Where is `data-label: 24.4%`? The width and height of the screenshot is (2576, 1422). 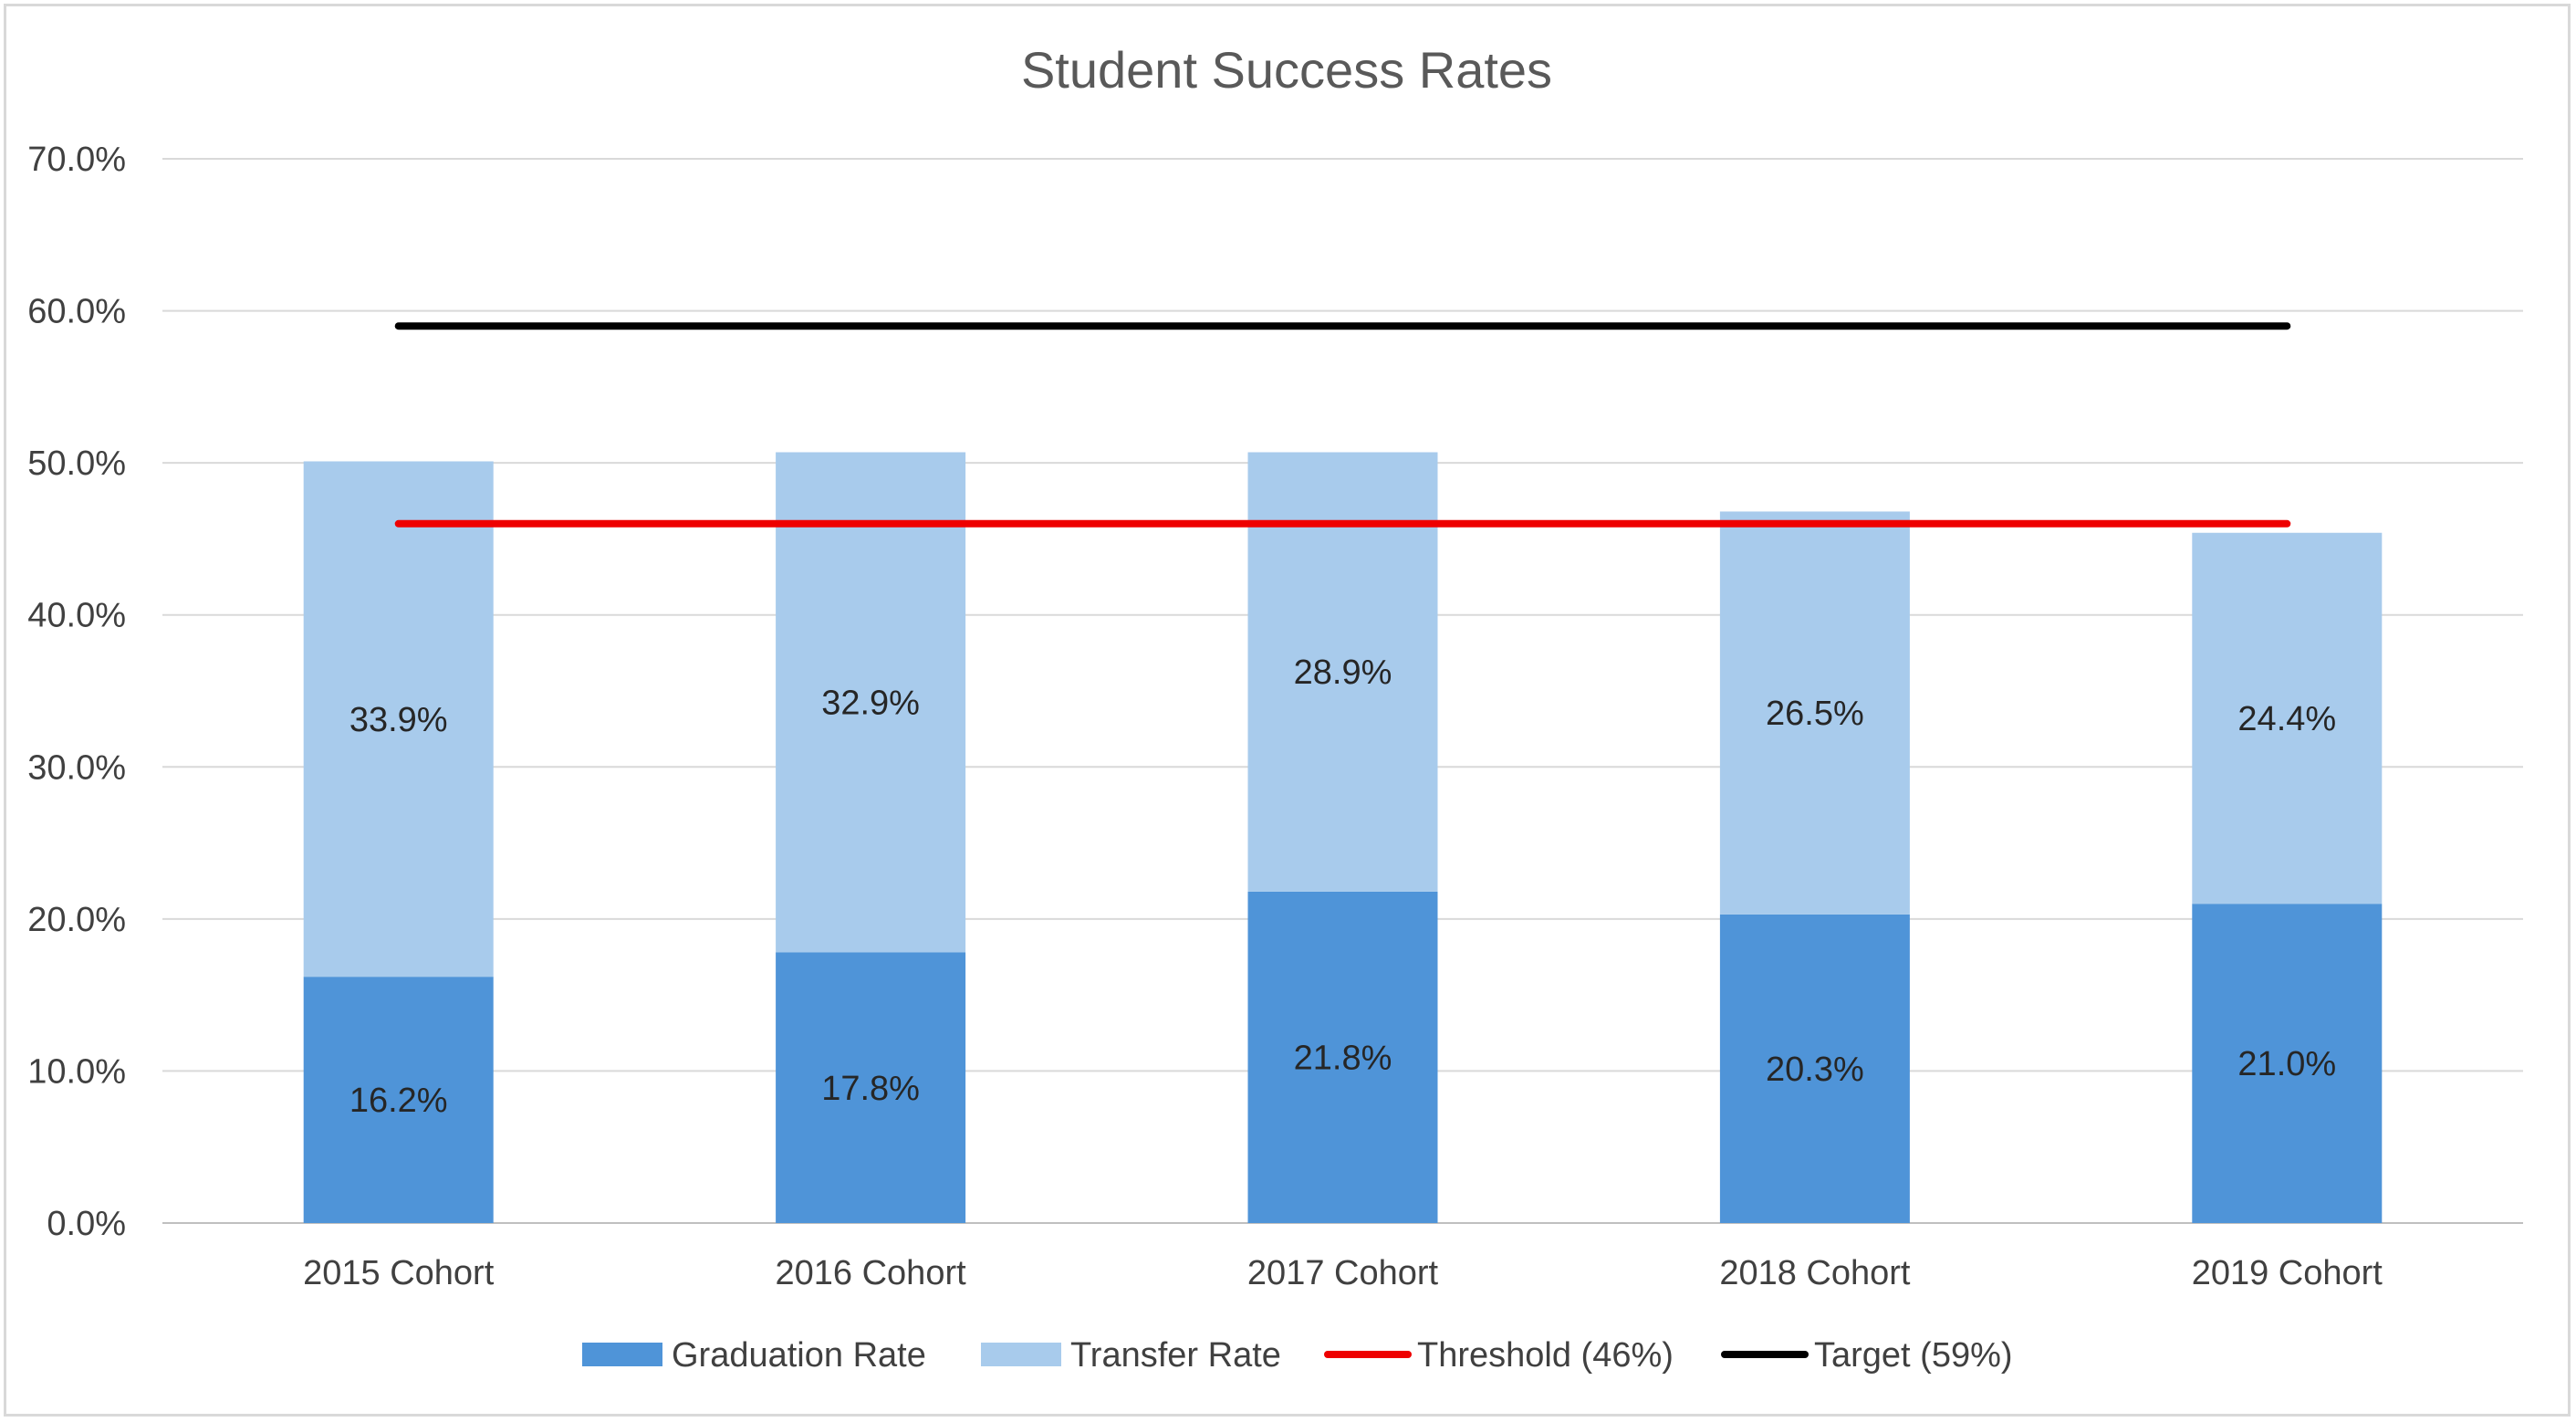 data-label: 24.4% is located at coordinates (2286, 719).